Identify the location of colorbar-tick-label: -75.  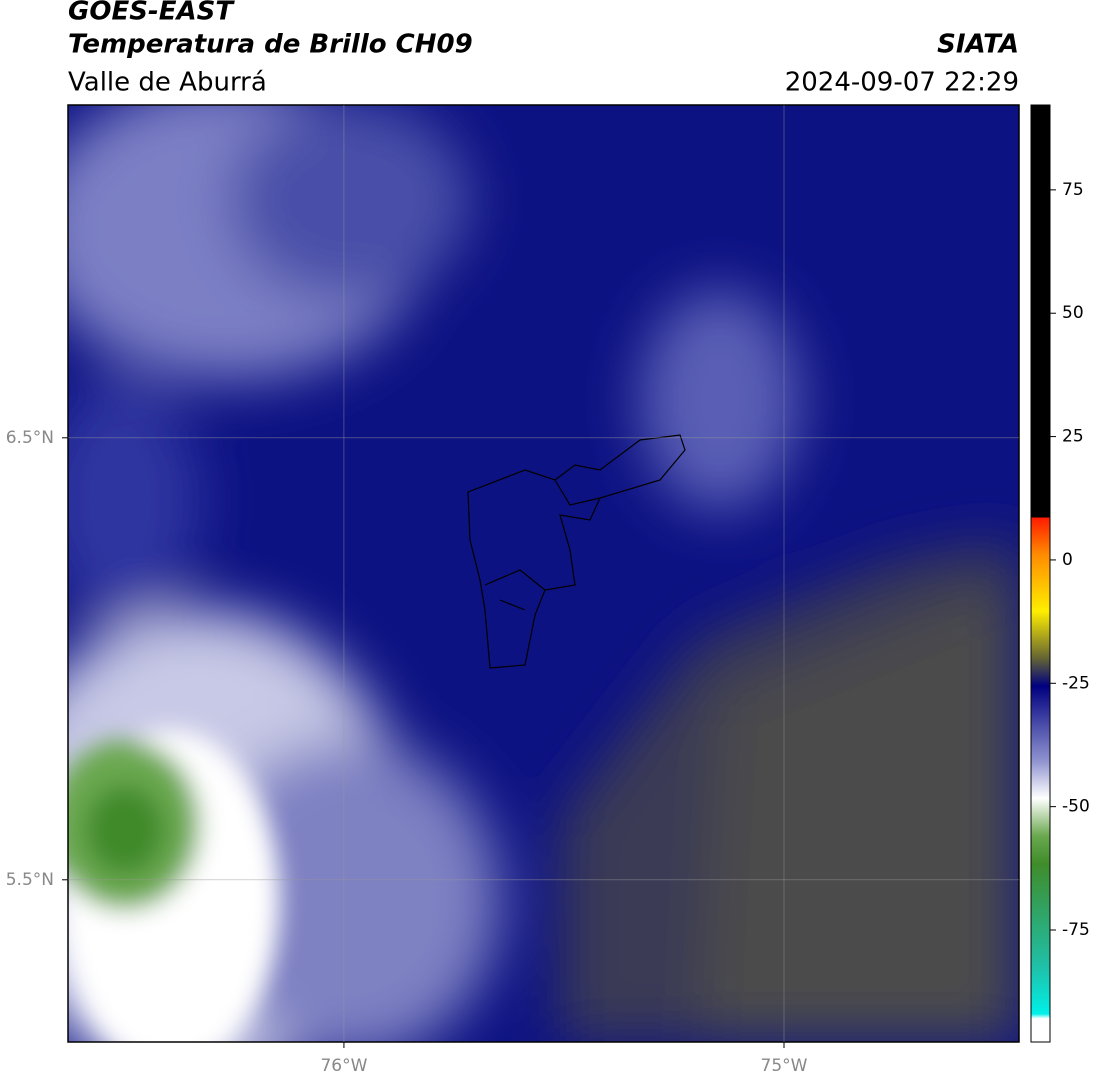
(1076, 930).